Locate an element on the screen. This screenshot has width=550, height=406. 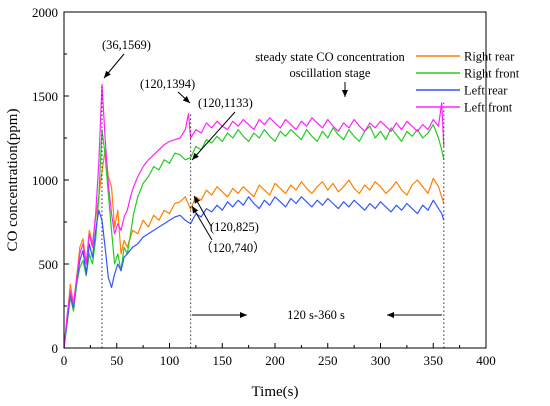
stage-label-line2: oscillation stage is located at coordinates (330, 73).